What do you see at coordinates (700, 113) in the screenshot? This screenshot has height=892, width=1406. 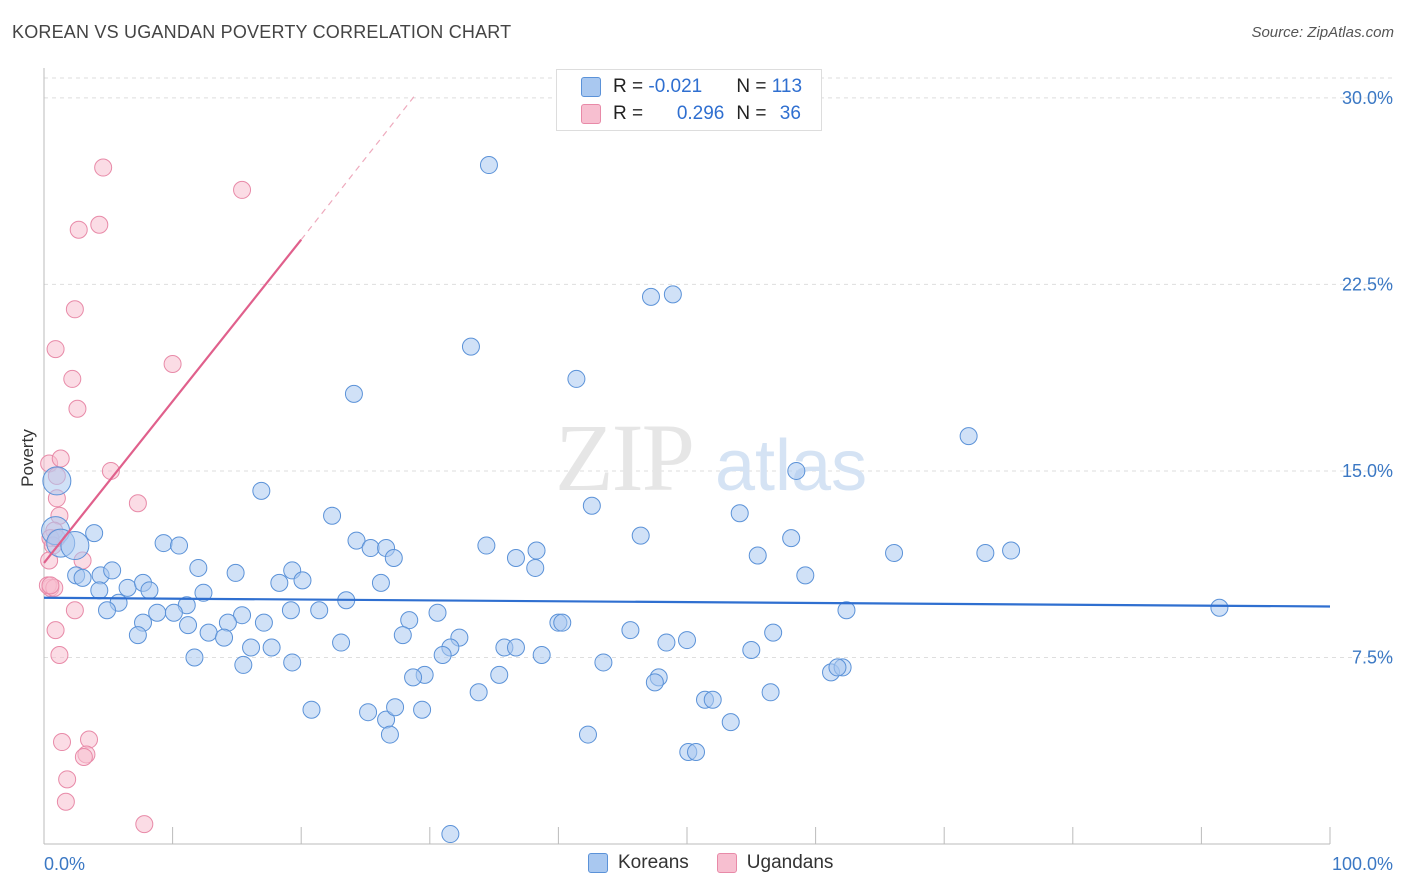 I see `ugandans-r-value: 0.296` at bounding box center [700, 113].